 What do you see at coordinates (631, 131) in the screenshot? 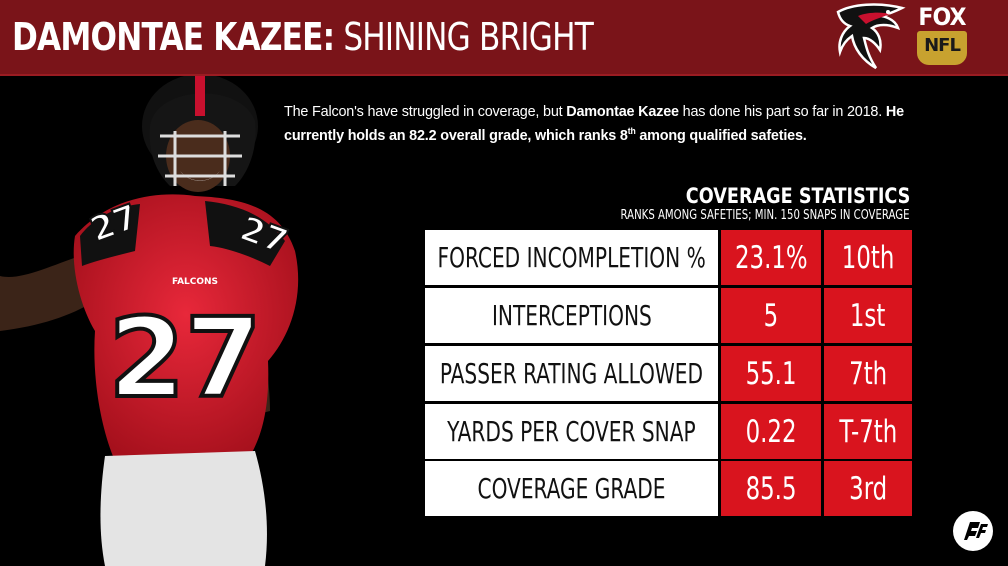
I see `intro-superscript: th` at bounding box center [631, 131].